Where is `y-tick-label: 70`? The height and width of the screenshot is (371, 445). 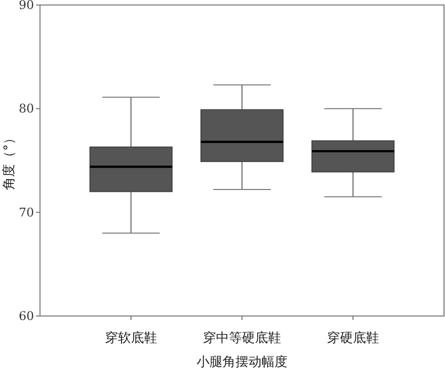 y-tick-label: 70 is located at coordinates (26, 212).